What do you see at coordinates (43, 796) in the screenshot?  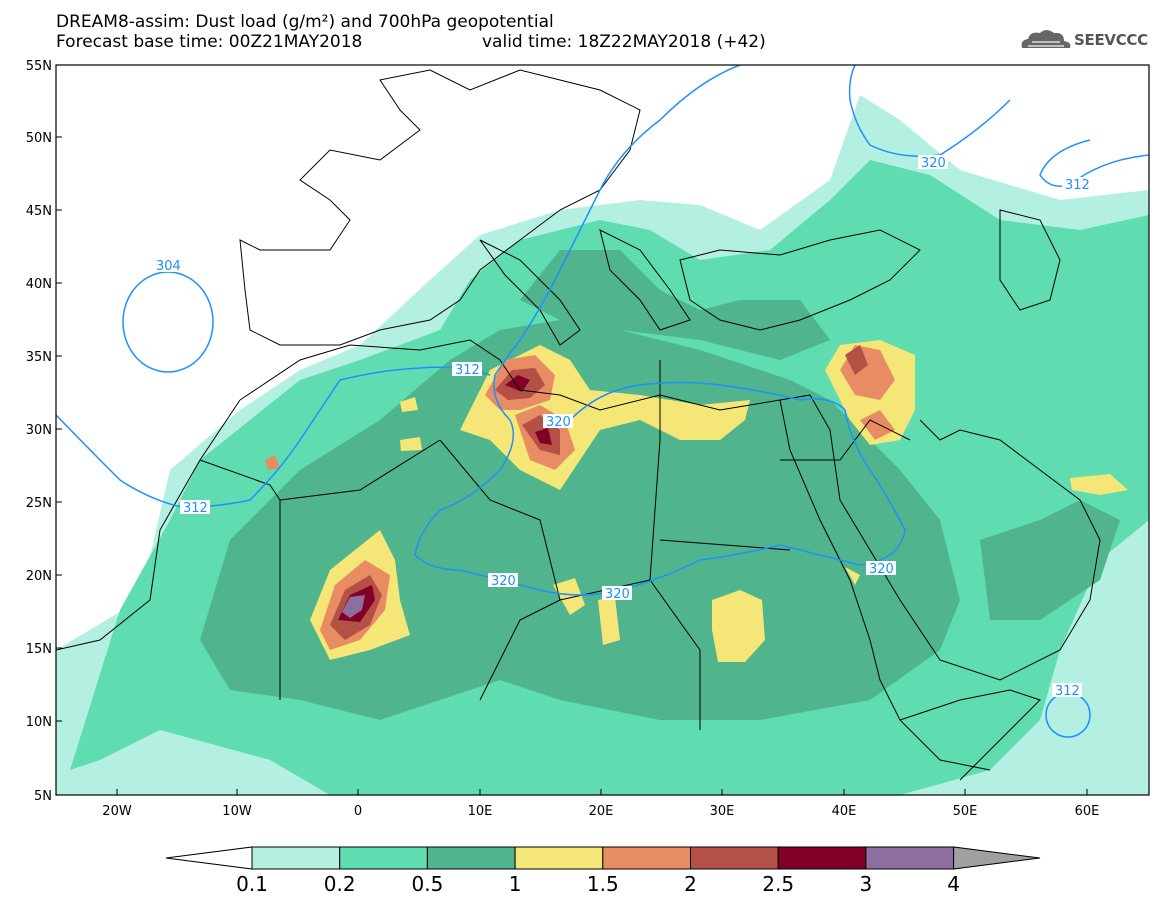 I see `lat-label: 5N` at bounding box center [43, 796].